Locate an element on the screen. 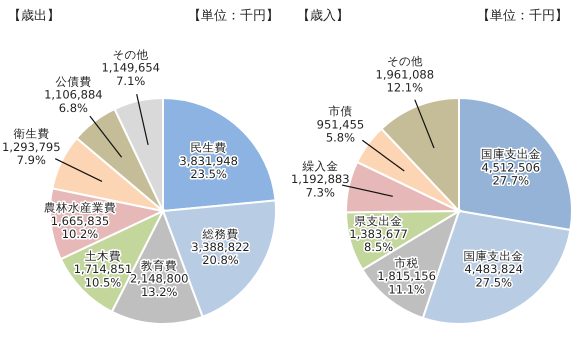  data-label: 1,665,835 10.2% is located at coordinates (80, 228).